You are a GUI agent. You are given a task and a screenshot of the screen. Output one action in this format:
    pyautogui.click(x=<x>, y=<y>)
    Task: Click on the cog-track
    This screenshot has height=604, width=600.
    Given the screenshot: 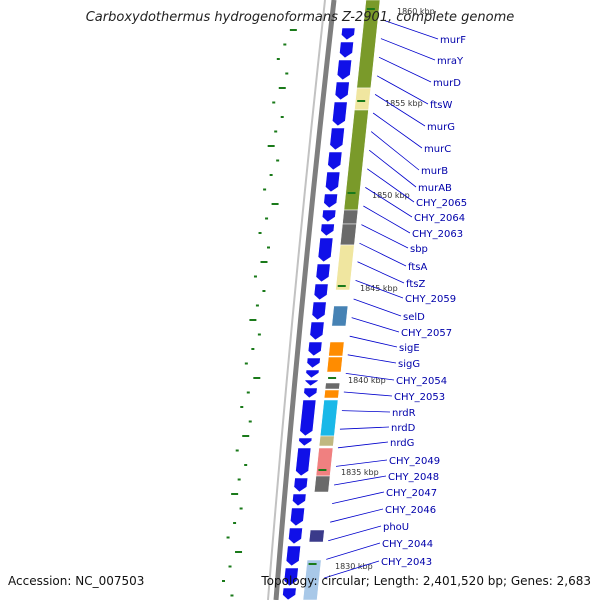 What is the action you would take?
    pyautogui.click(x=341, y=300)
    